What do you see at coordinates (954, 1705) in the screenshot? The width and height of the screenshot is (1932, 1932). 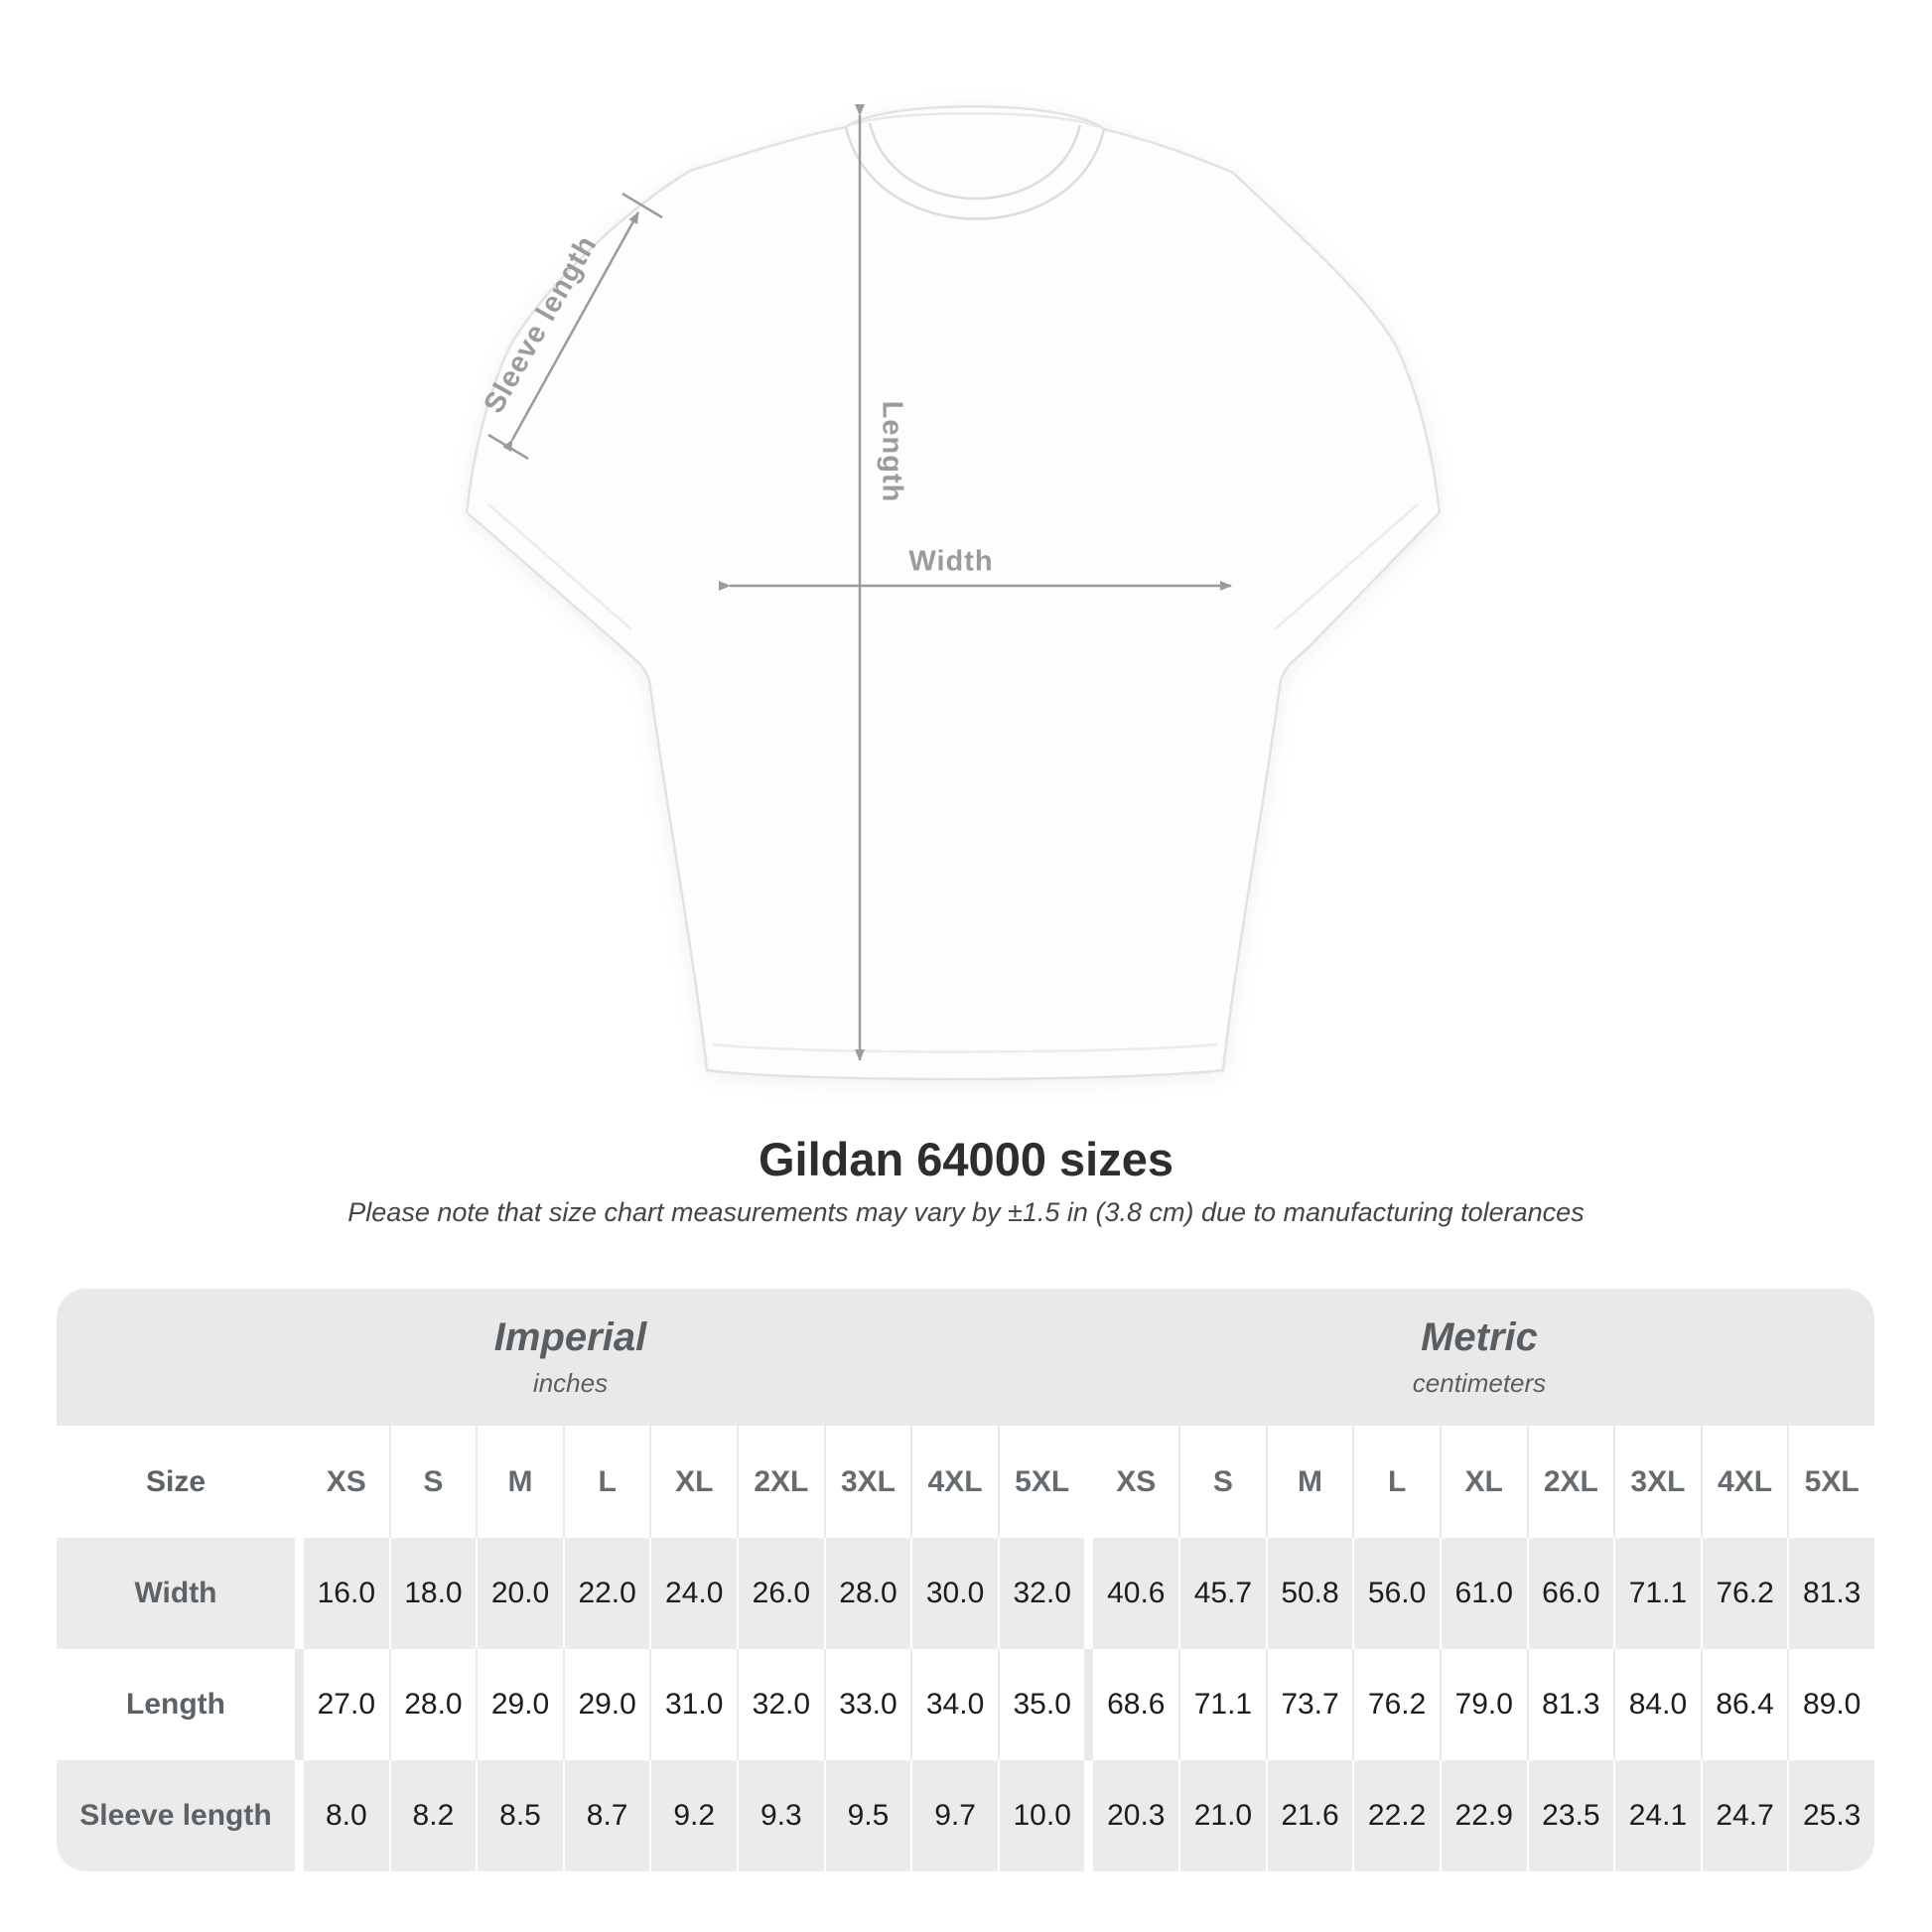 I see `table-cell: 34.0` at bounding box center [954, 1705].